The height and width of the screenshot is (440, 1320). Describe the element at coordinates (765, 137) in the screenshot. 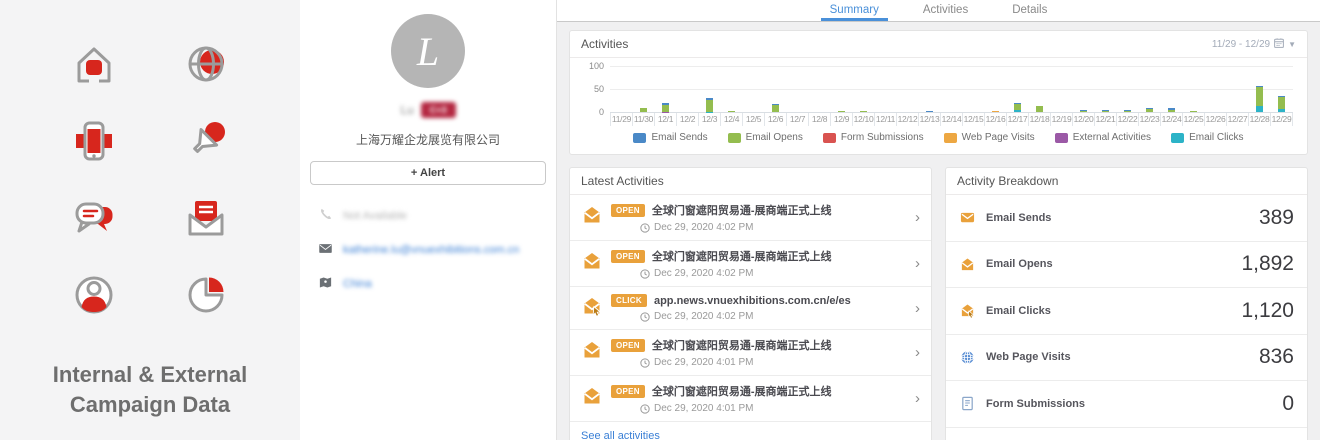

I see `legend-email-opens: Email Opens` at that location.